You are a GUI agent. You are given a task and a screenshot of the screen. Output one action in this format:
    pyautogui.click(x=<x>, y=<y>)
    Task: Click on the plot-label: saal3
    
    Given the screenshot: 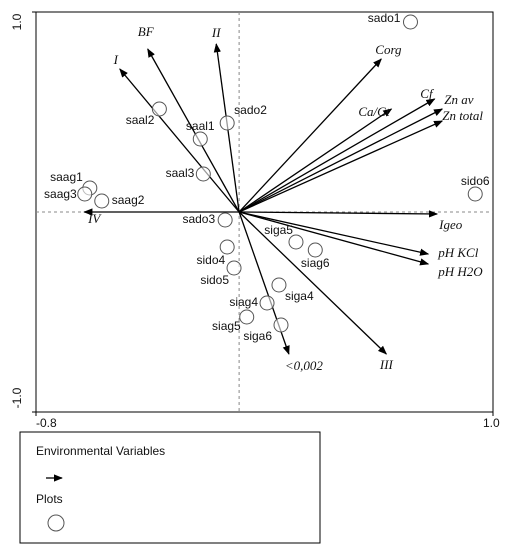 What is the action you would take?
    pyautogui.click(x=180, y=173)
    